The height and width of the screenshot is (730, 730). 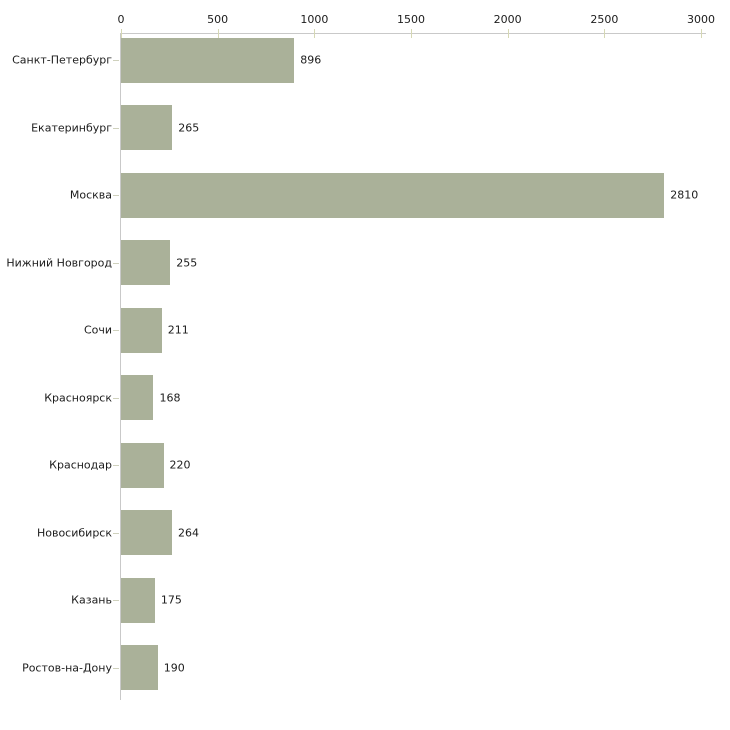 What do you see at coordinates (120, 366) in the screenshot?
I see `y-axis-line` at bounding box center [120, 366].